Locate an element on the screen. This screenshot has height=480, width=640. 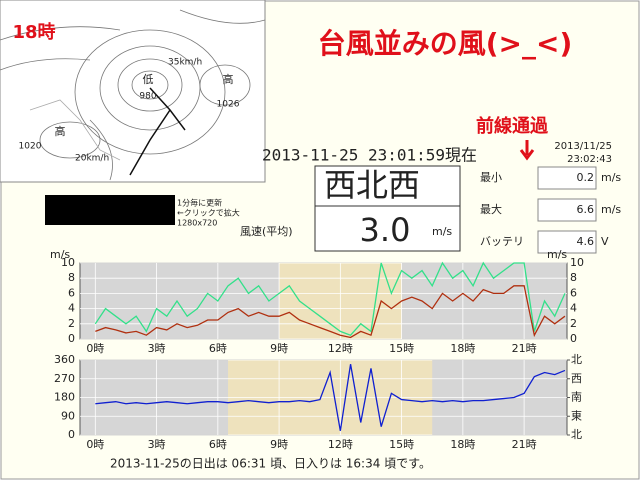
speed-caption: 風速(平均) is located at coordinates (266, 231).